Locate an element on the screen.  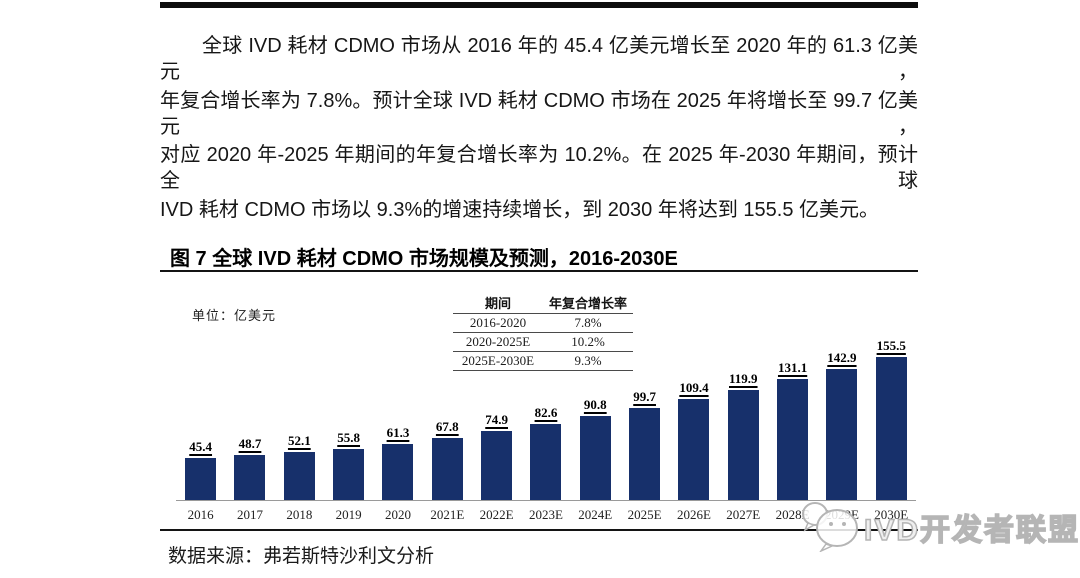
x-axis-label: 2030E is located at coordinates (891, 514).